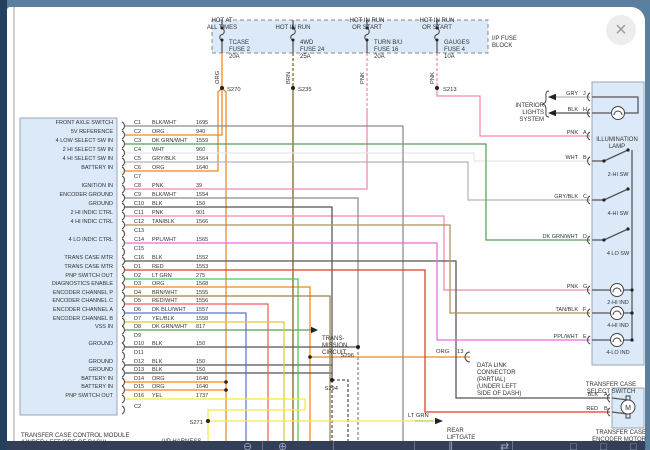 This screenshot has width=650, height=450. What do you see at coordinates (88, 258) in the screenshot?
I see `pin-function-label: TRANS CASE MTR` at bounding box center [88, 258].